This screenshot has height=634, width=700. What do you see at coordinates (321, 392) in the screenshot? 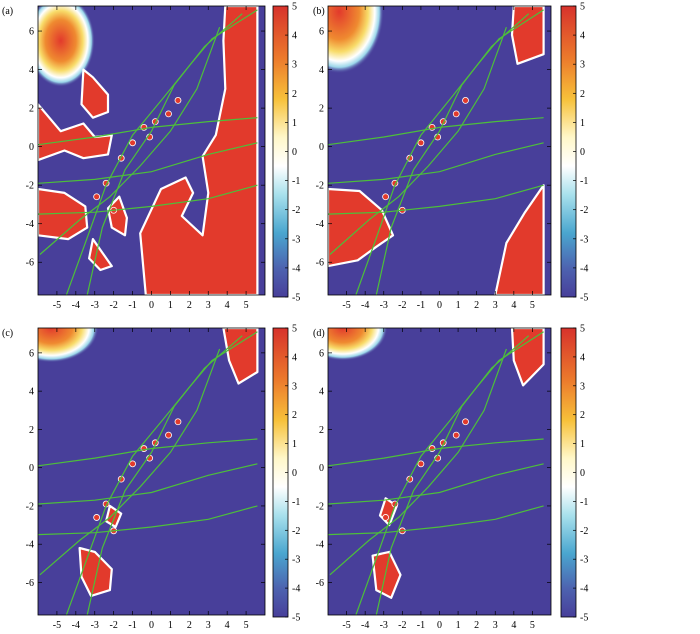
I see `y-tick-label: 4` at bounding box center [321, 392].